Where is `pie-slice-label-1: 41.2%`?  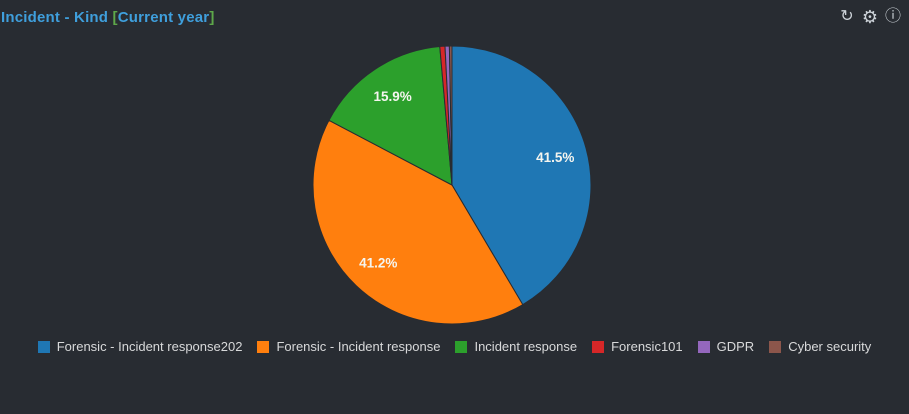 pie-slice-label-1: 41.2% is located at coordinates (378, 263).